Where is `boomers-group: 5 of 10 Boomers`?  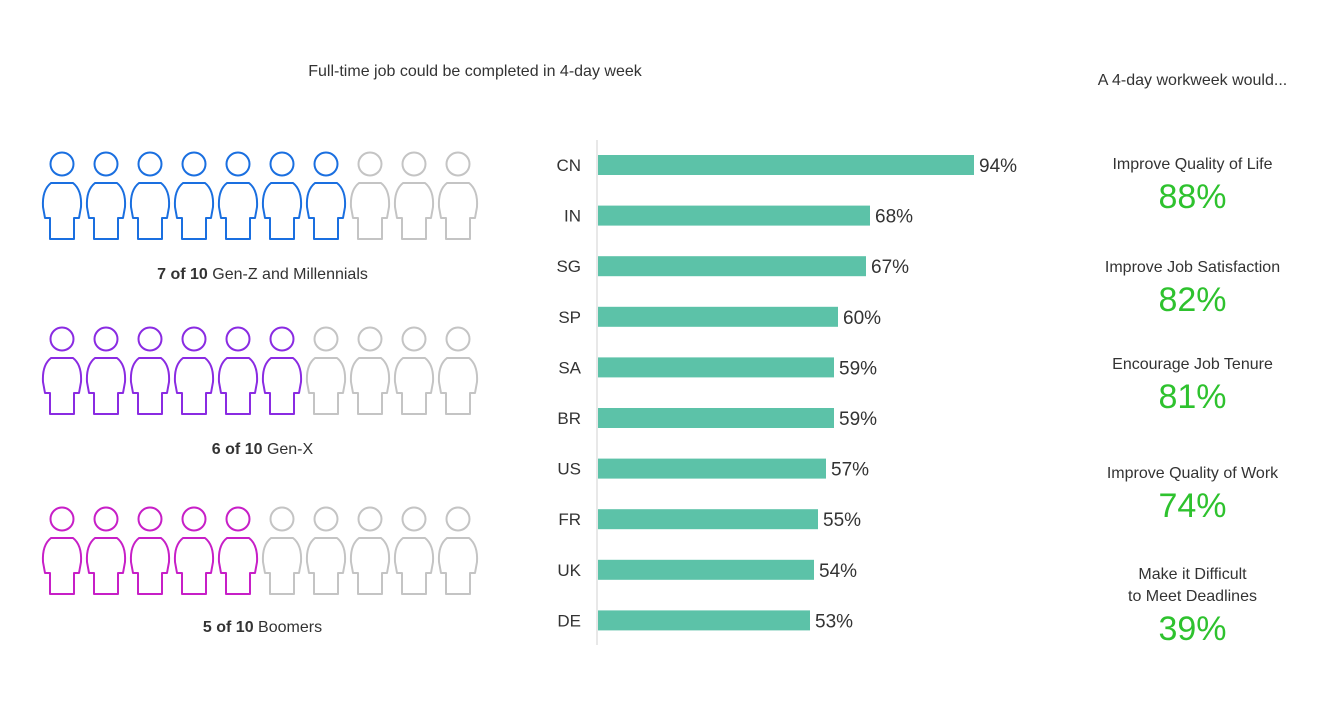 boomers-group: 5 of 10 Boomers is located at coordinates (262, 570).